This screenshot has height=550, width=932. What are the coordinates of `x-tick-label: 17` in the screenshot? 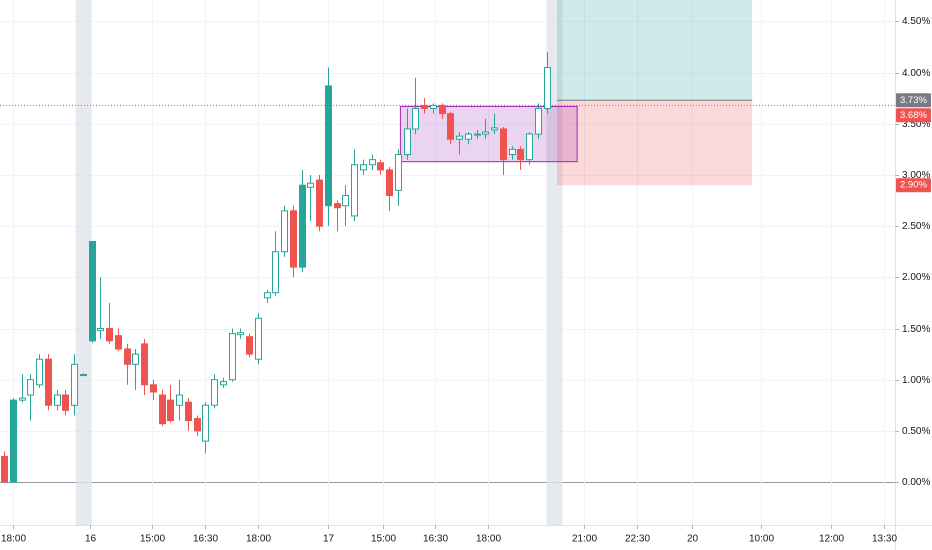 It's located at (329, 539).